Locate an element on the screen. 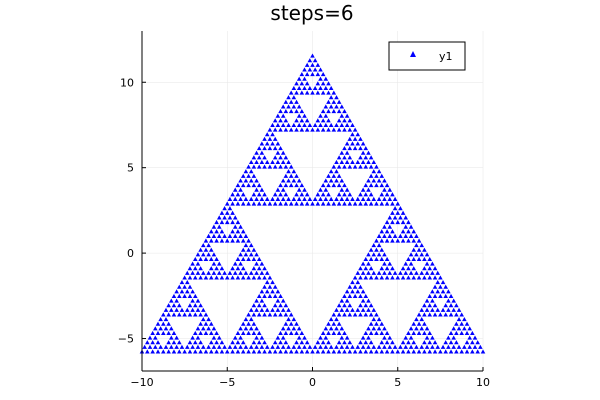 The image size is (600, 400). legend-box is located at coordinates (427, 56).